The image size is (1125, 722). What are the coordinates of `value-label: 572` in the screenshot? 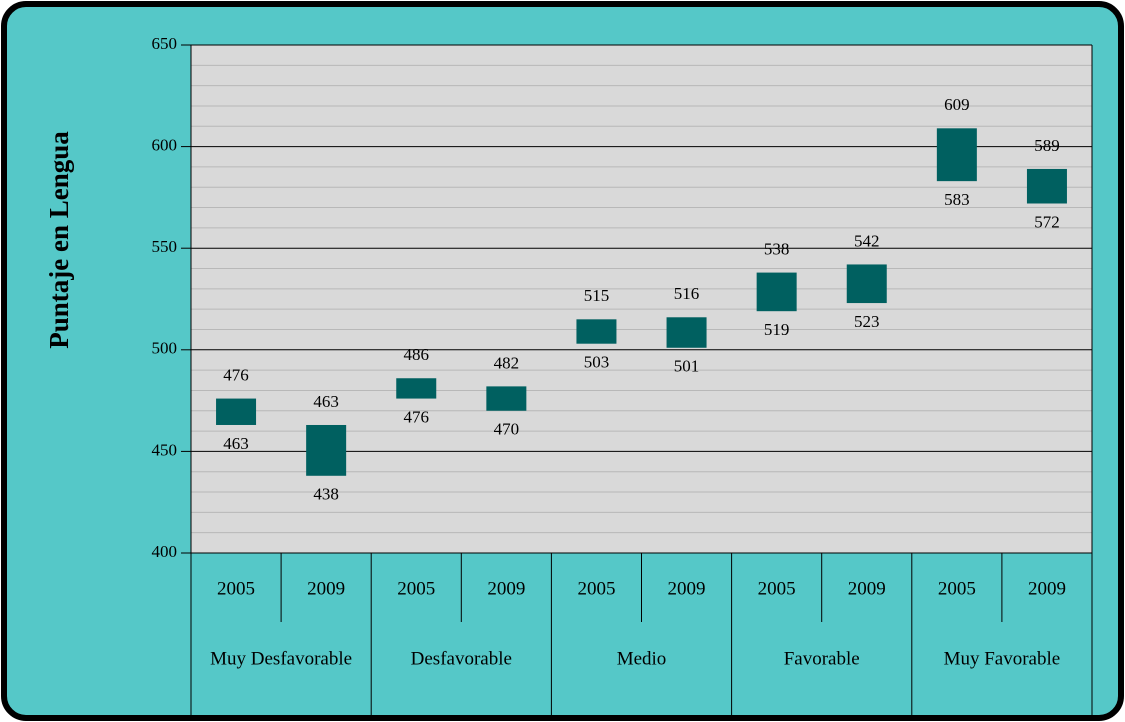 It's located at (1047, 221).